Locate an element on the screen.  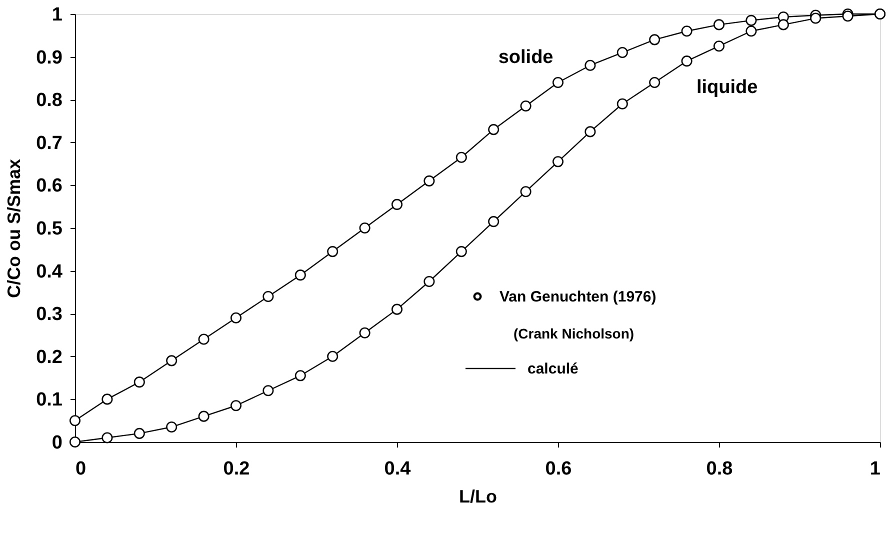
x-tick-label: 0.2 is located at coordinates (236, 469).